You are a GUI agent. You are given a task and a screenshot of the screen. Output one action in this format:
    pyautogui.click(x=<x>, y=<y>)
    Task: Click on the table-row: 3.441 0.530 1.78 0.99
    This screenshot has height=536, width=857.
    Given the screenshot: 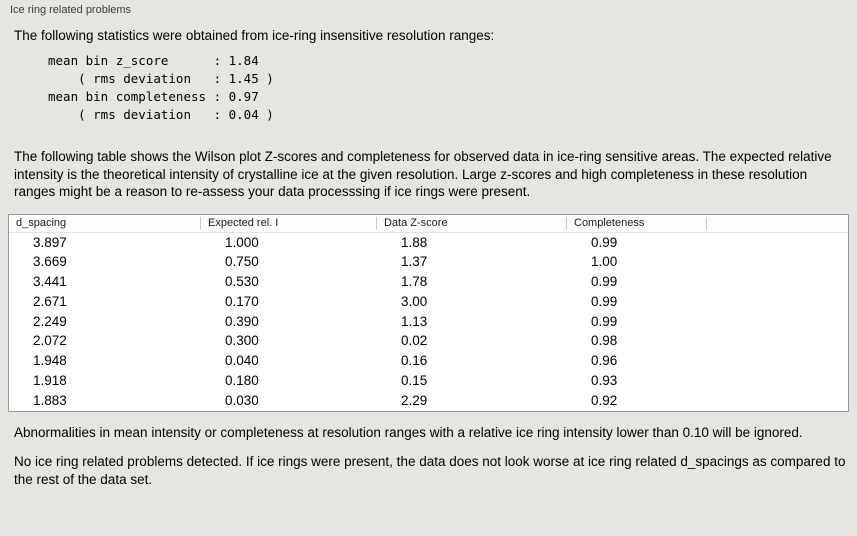 What is the action you would take?
    pyautogui.click(x=428, y=282)
    